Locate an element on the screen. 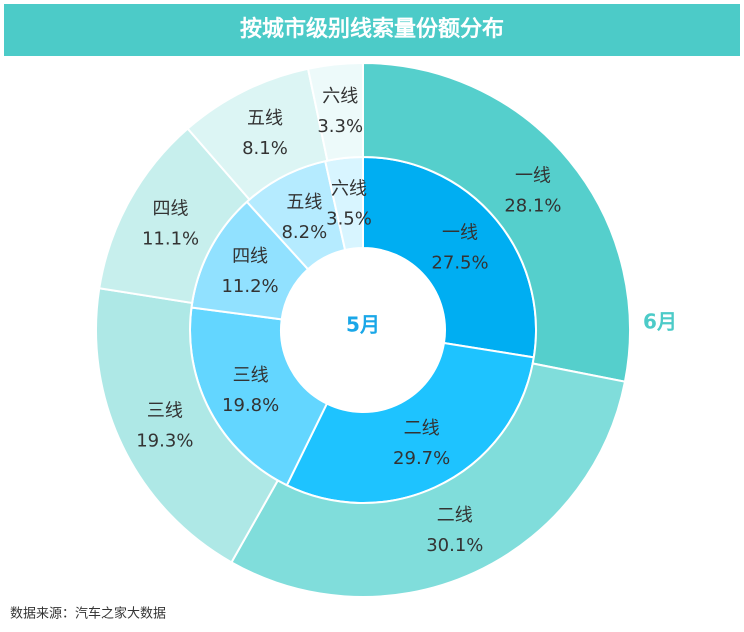 This screenshot has height=632, width=744. slice-value: 19.8% is located at coordinates (250, 405).